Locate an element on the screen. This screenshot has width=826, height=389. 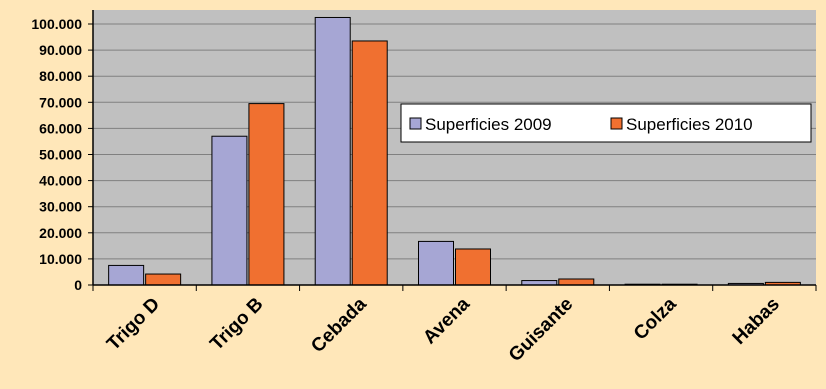
x-tick-label: Avena is located at coordinates (446, 320).